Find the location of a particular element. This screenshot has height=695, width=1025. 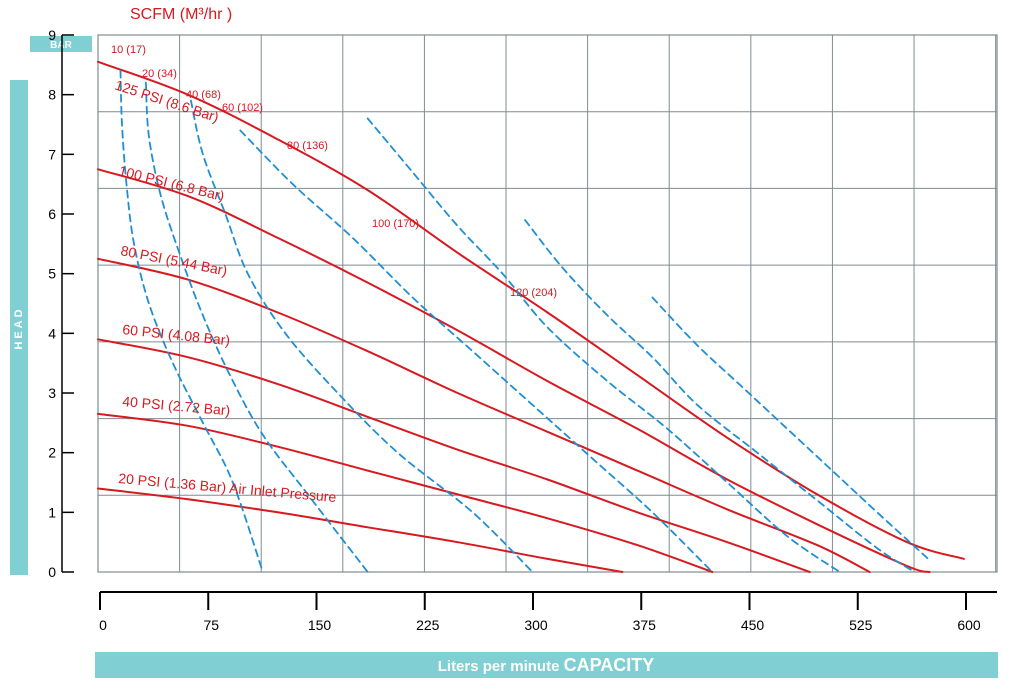

pressure-label-100-psi-6-8-bar: 100 PSI (6.8 Bar) is located at coordinates (171, 183).